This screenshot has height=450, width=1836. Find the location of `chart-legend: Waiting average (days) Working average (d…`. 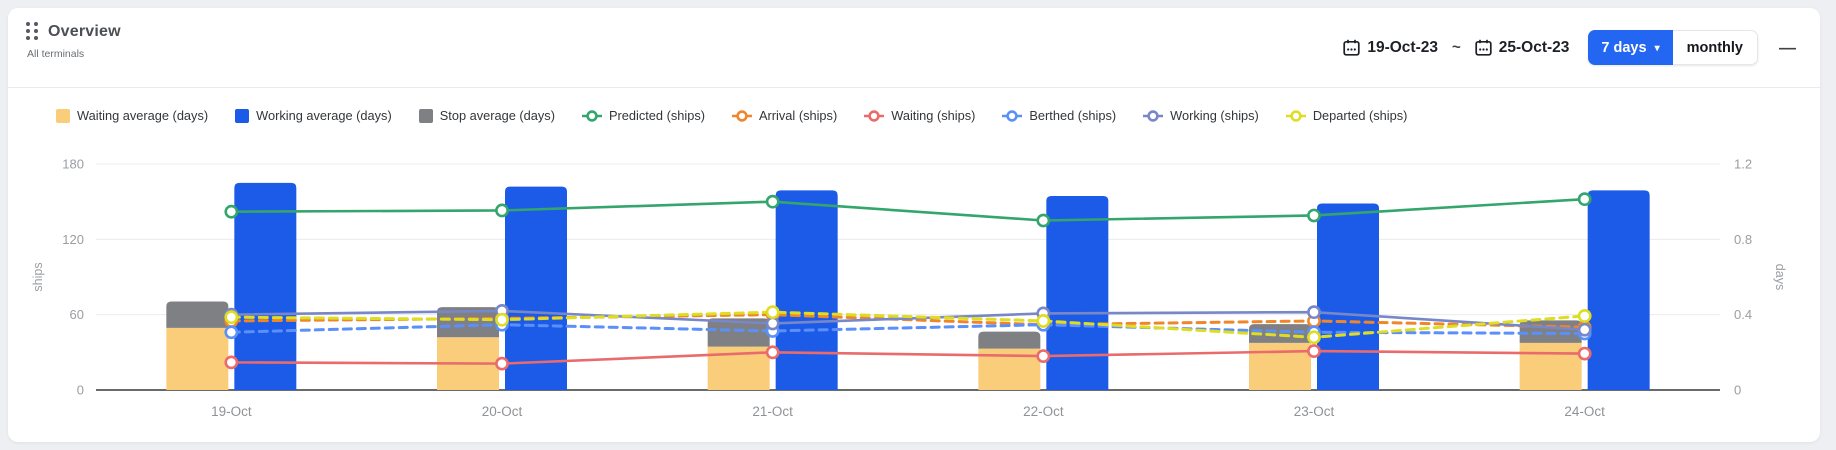

chart-legend: Waiting average (days) Working average (d… is located at coordinates (923, 115).